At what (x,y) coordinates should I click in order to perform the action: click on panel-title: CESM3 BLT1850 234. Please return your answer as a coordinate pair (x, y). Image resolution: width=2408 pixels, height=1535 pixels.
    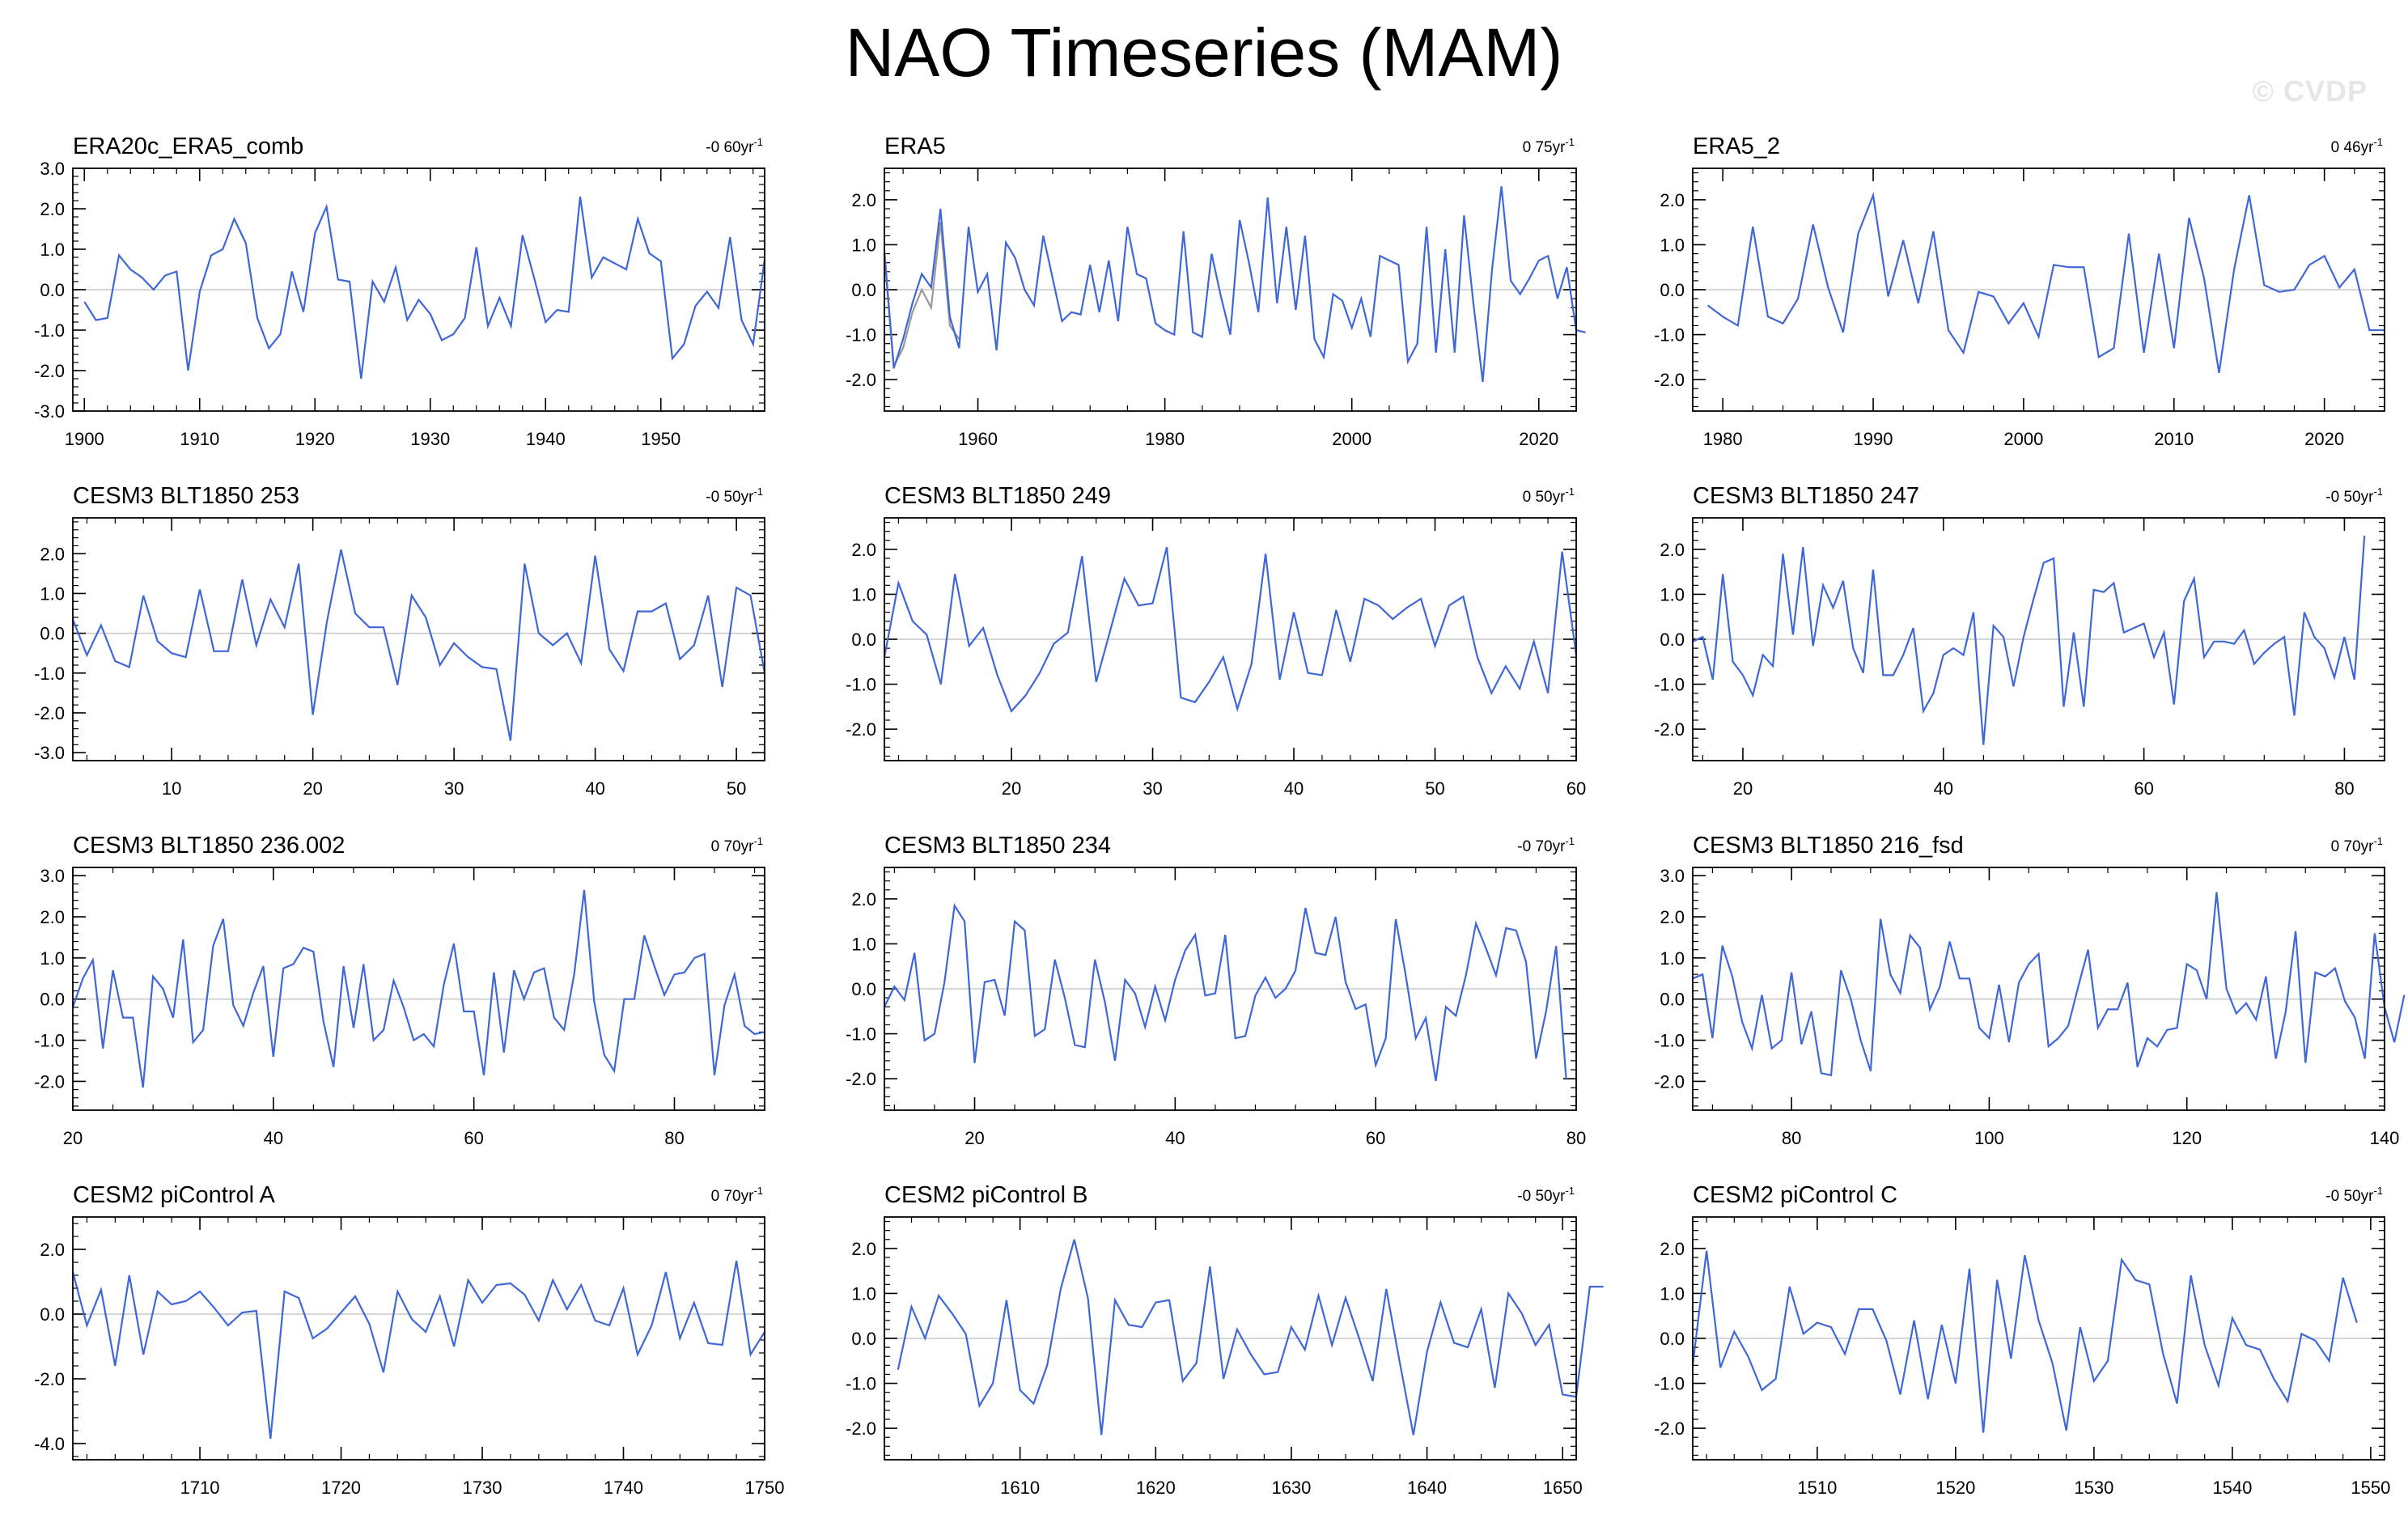
    Looking at the image, I should click on (997, 846).